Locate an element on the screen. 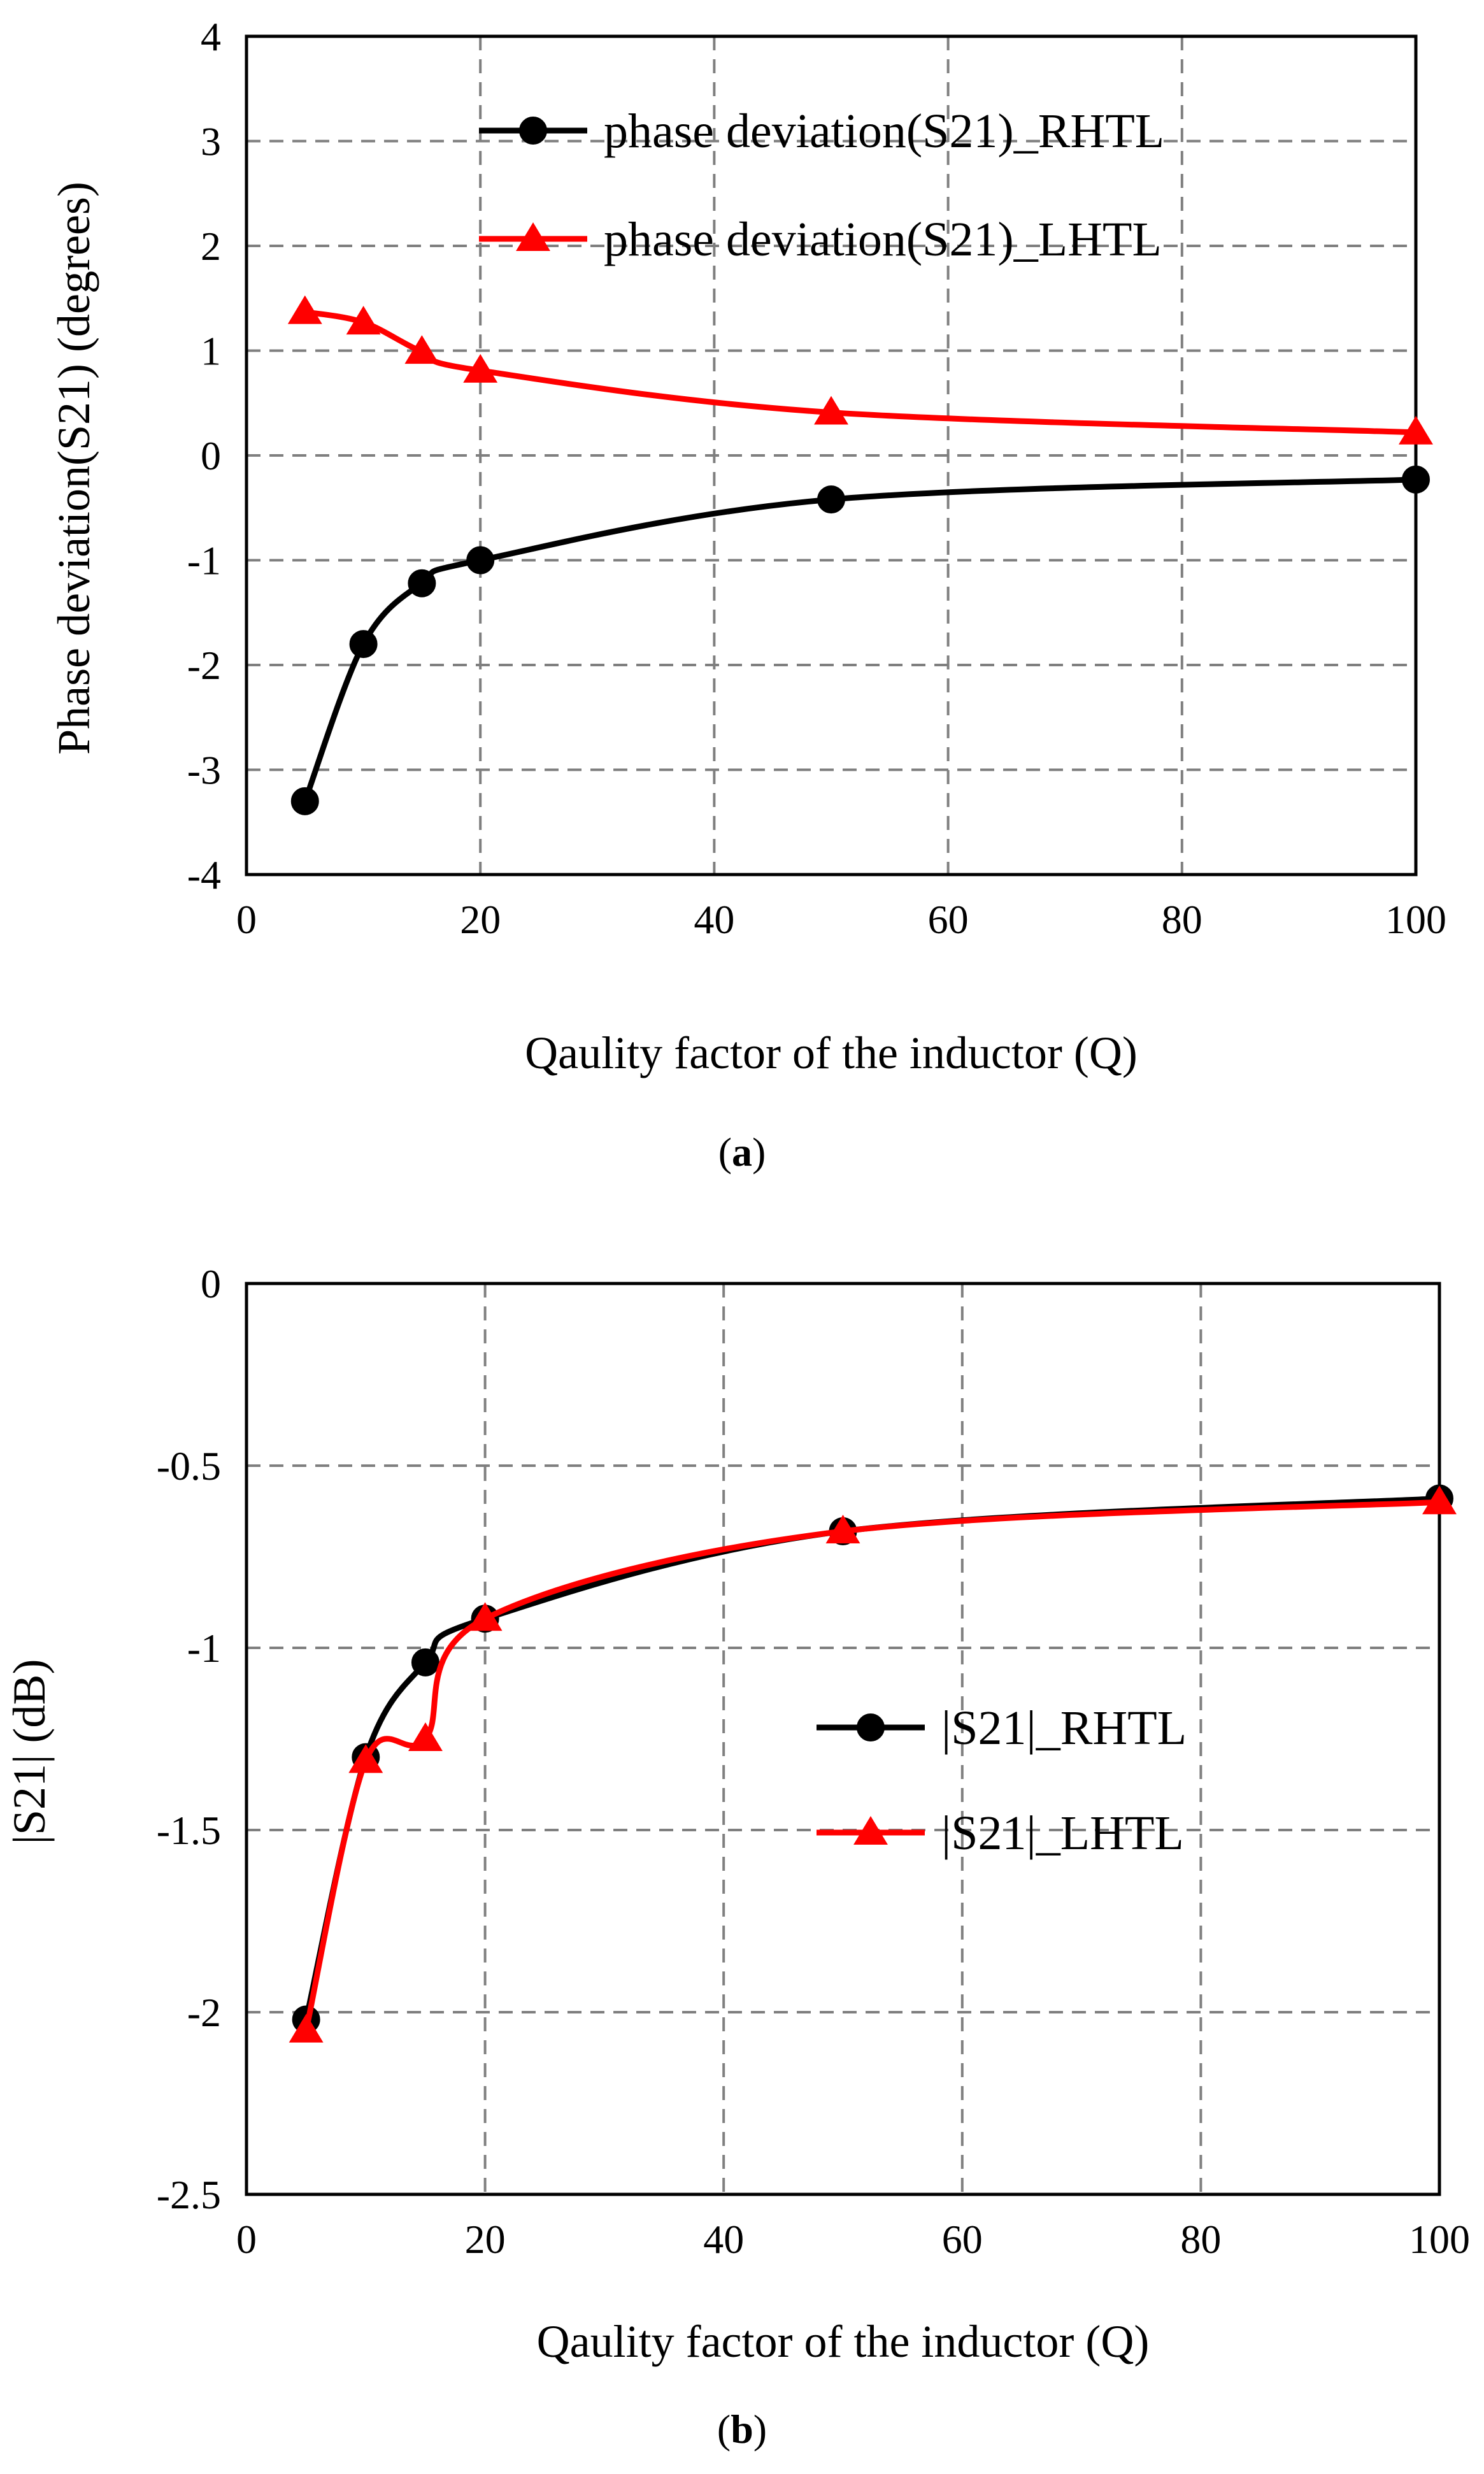 Image resolution: width=1484 pixels, height=2474 pixels. legend: |S21|_RHTL |S21|_LHTL is located at coordinates (1002, 1780).